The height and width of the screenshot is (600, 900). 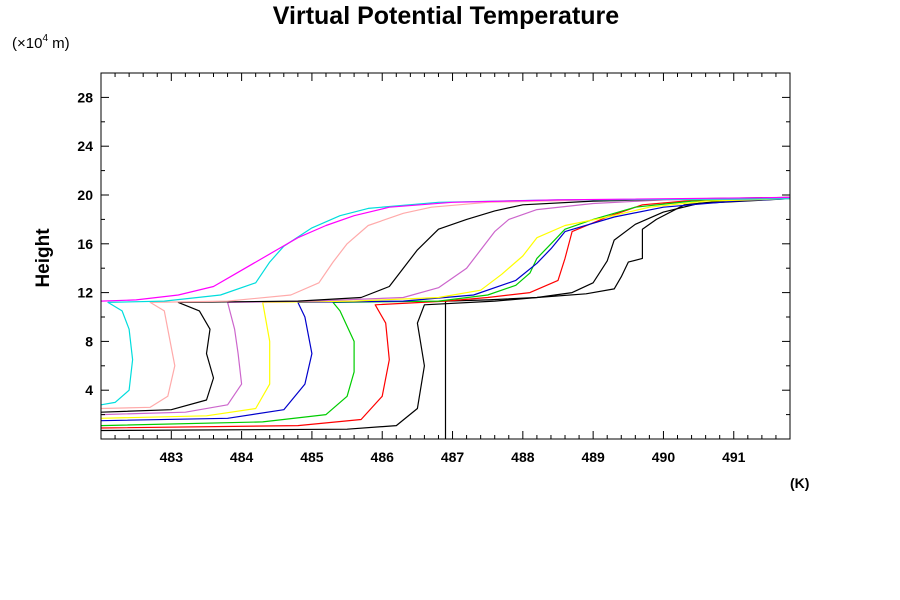 I want to click on y-axis-label: Height, so click(x=43, y=258).